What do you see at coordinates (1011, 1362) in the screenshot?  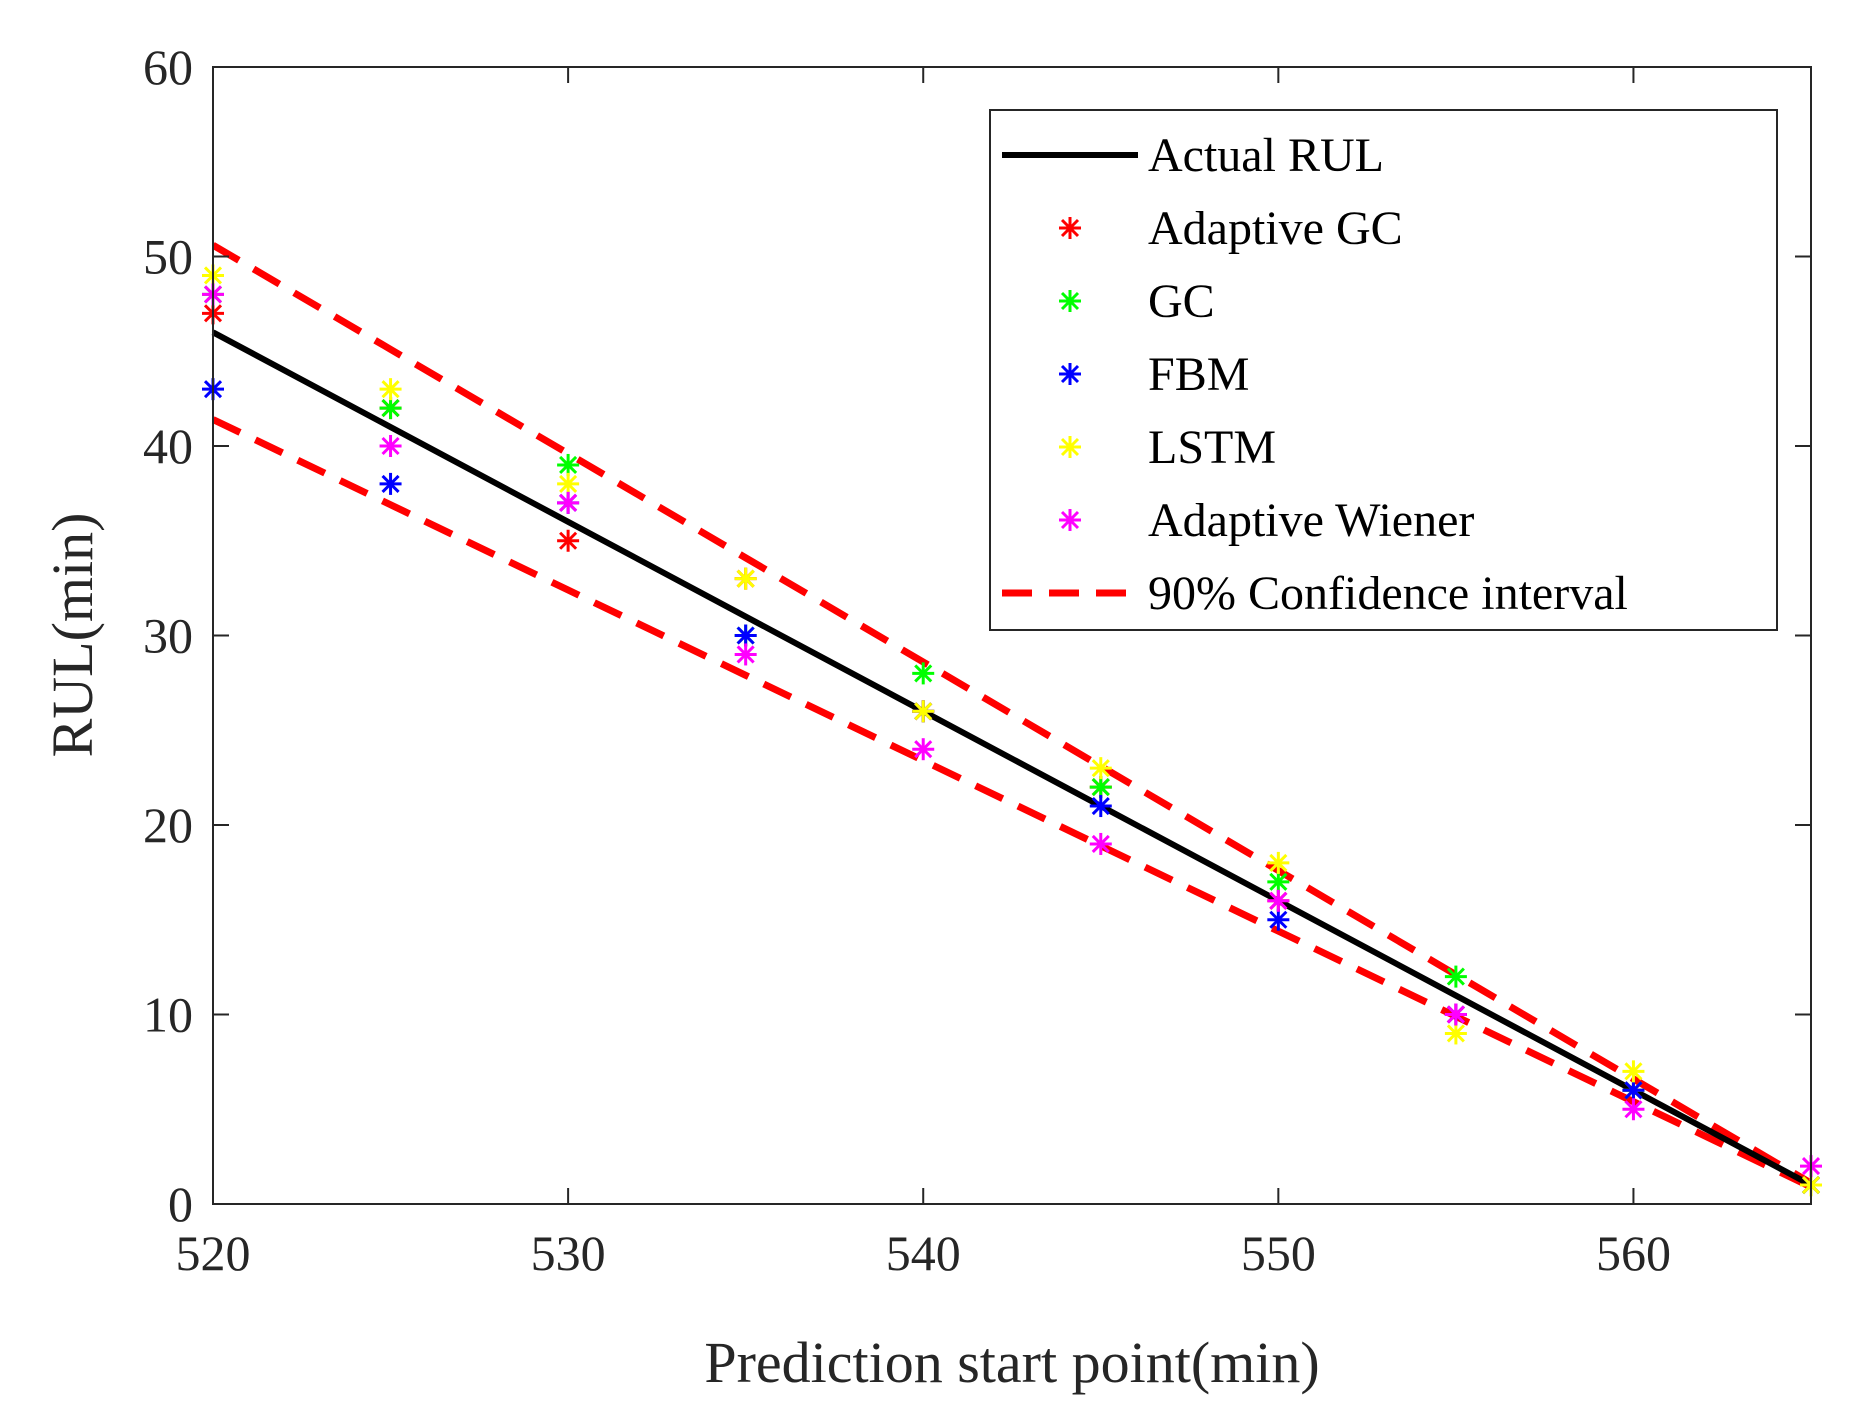 I see `x-axis-label: Prediction start point(min)` at bounding box center [1011, 1362].